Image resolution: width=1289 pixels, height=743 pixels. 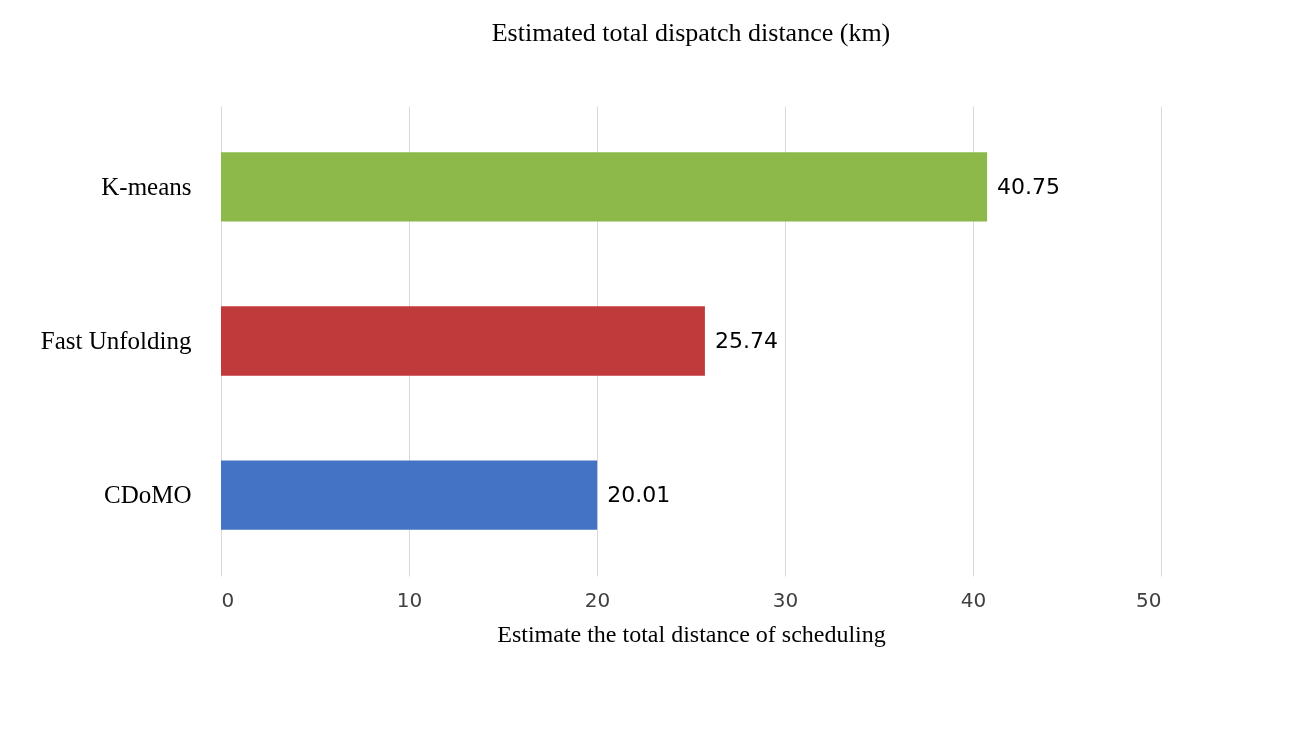 What do you see at coordinates (1029, 186) in the screenshot?
I see `data-label: 40.75` at bounding box center [1029, 186].